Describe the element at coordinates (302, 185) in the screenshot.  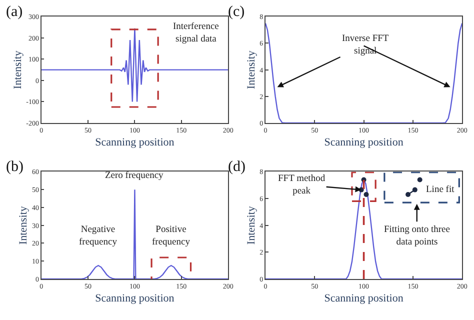
I see `annotation: FFT method peak` at that location.